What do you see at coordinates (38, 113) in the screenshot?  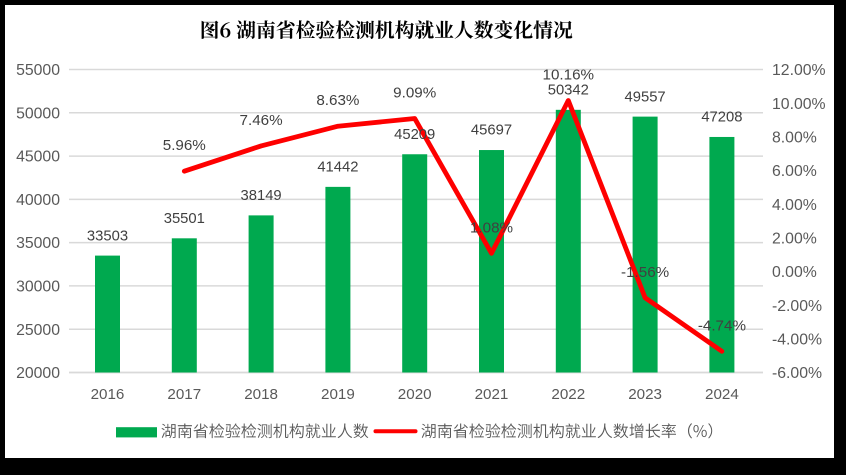 I see `svg-text: 50000` at bounding box center [38, 113].